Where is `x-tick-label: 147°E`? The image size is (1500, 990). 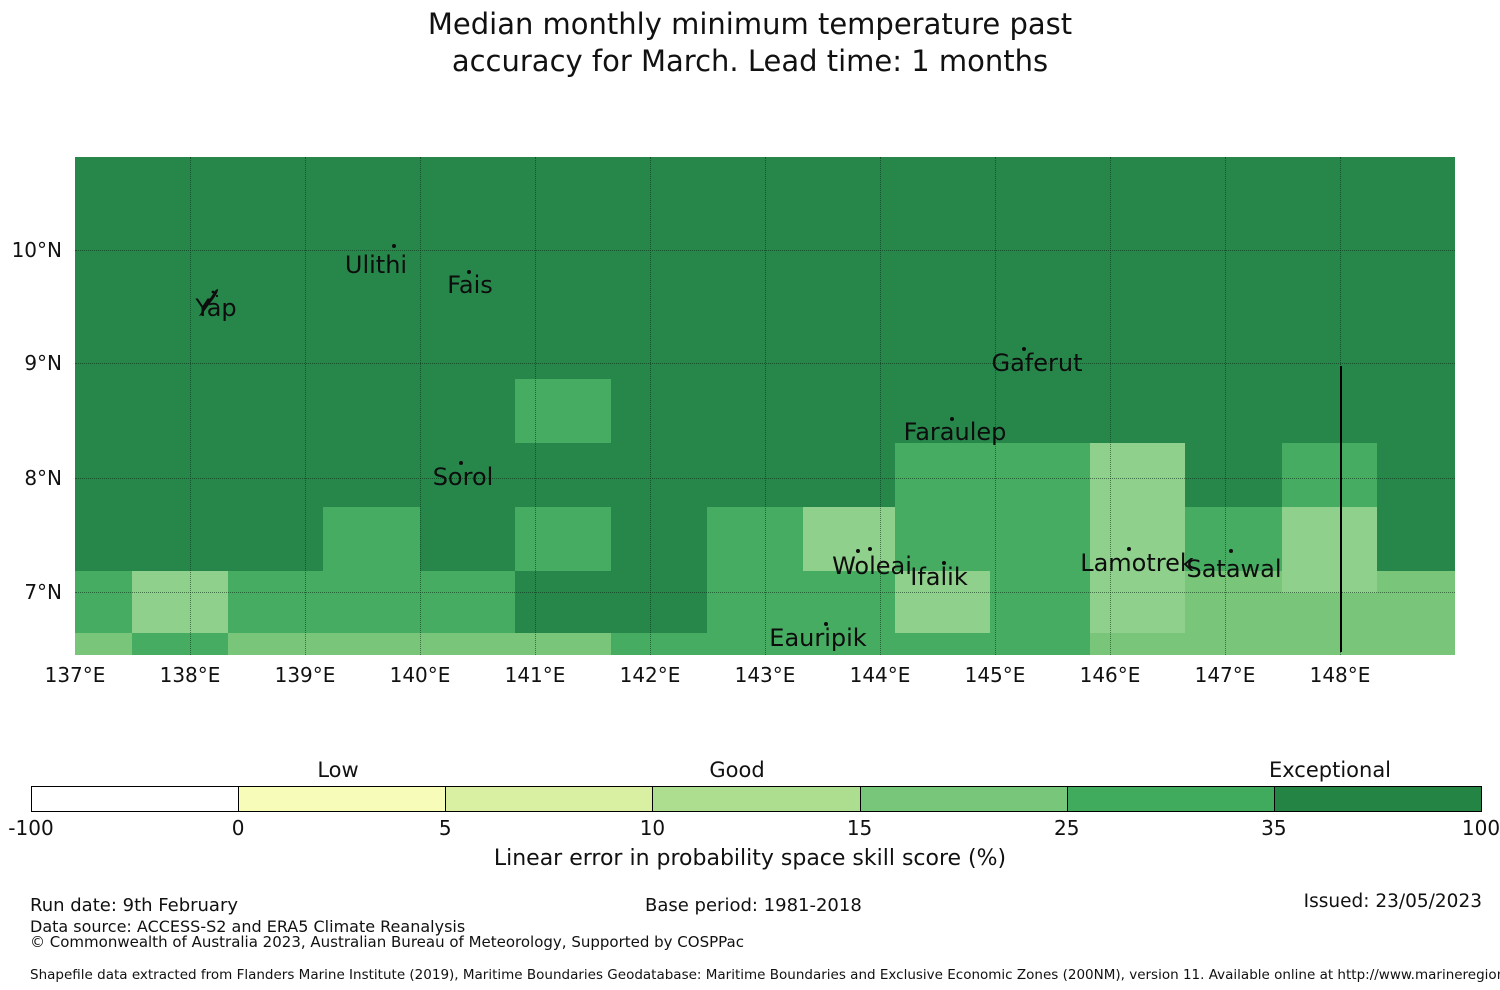 x-tick-label: 147°E is located at coordinates (1225, 675).